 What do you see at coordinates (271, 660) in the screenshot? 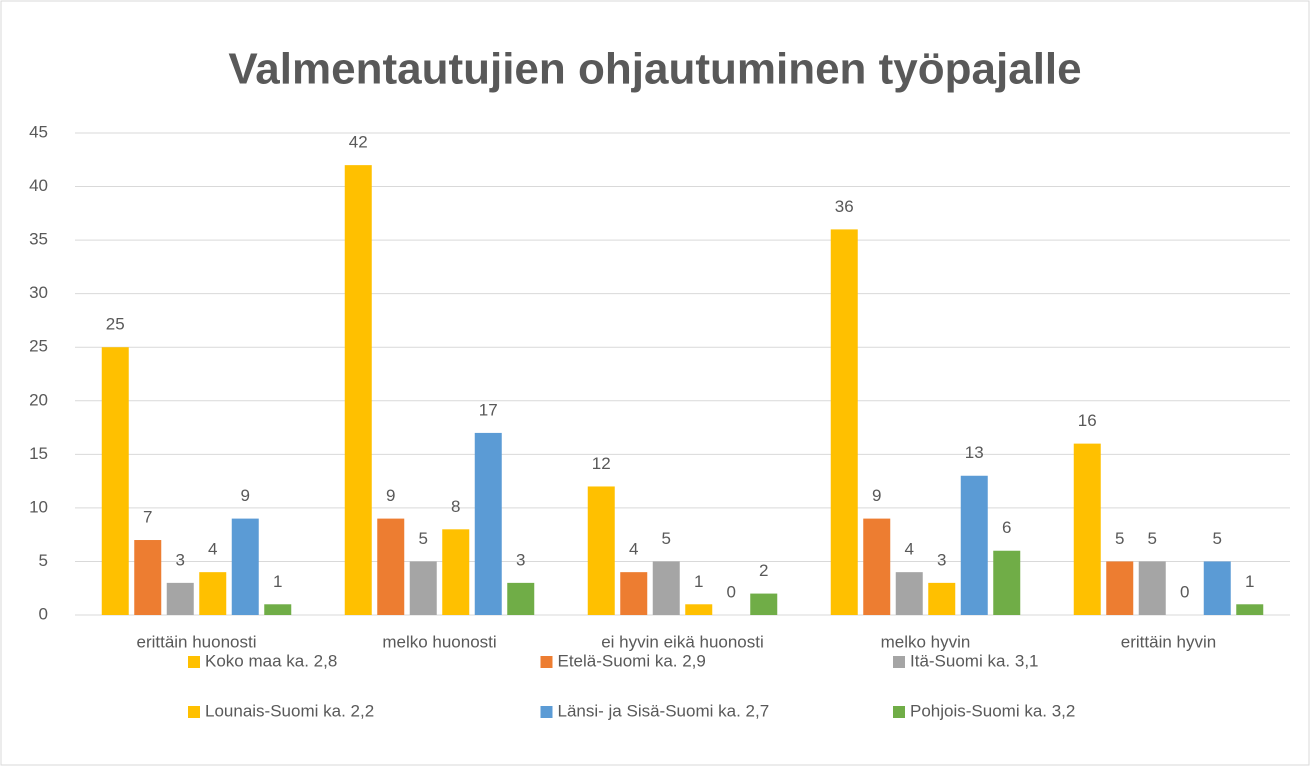
I see `legend-label: Koko maa ka. 2,8` at bounding box center [271, 660].